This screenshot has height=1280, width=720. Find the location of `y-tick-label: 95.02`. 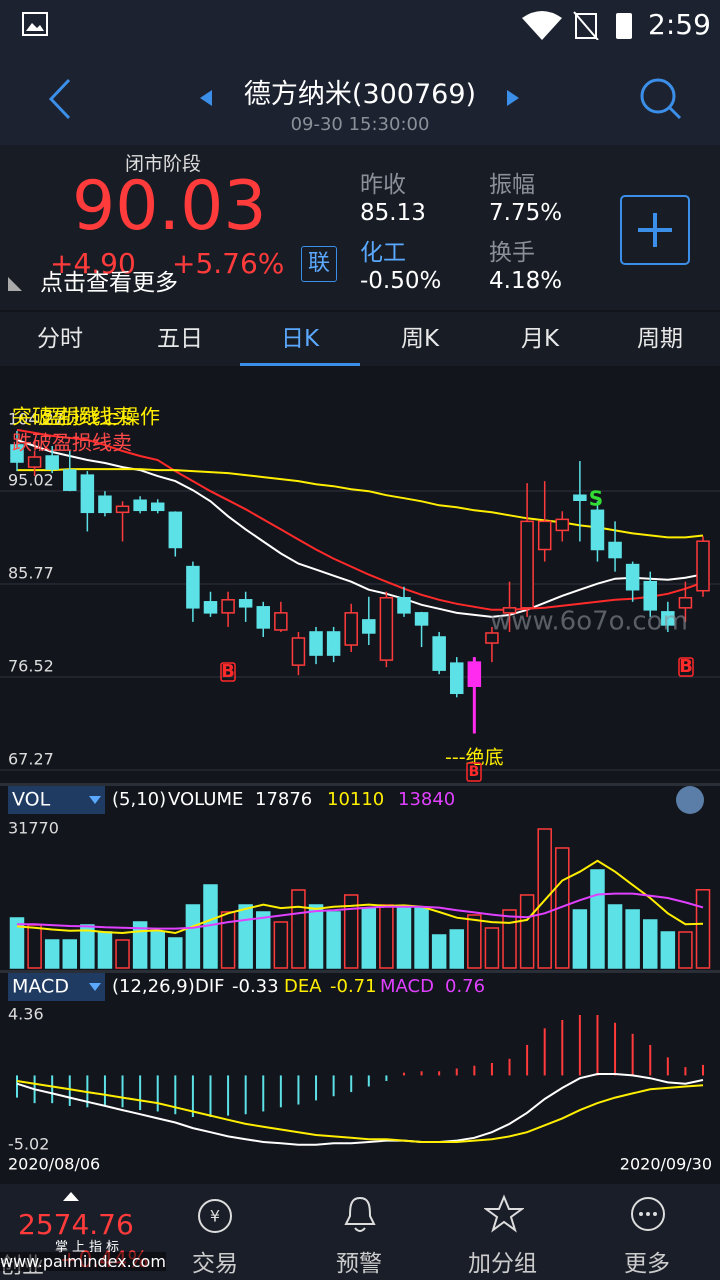

y-tick-label: 95.02 is located at coordinates (31, 480).